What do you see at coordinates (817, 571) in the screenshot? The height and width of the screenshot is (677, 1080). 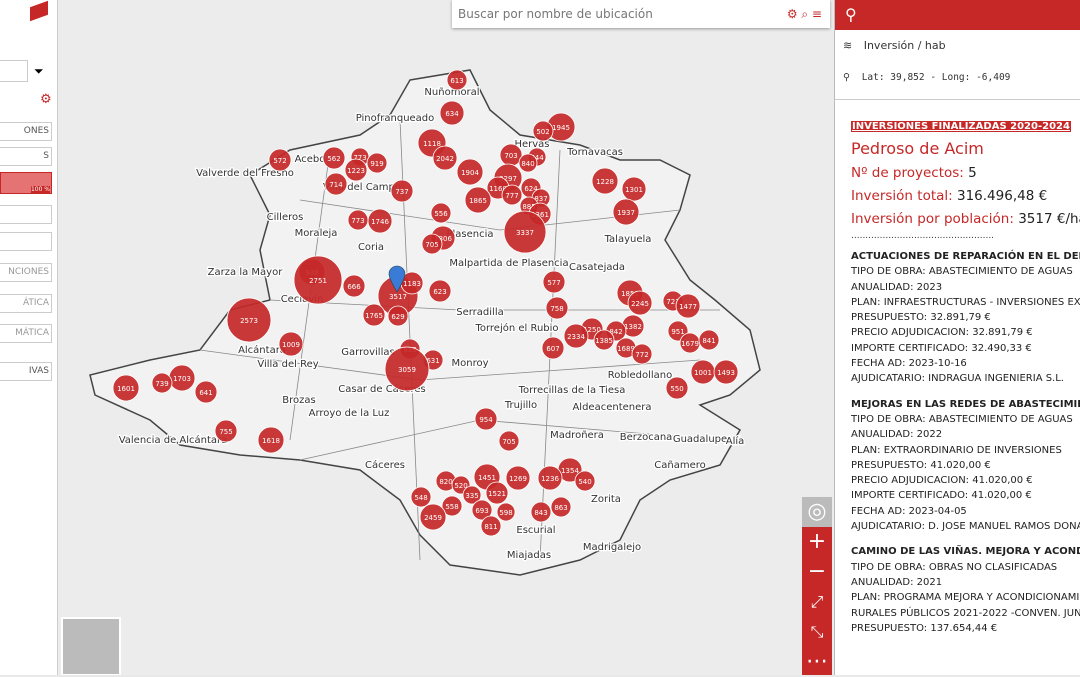 I see `zoom-out: −` at bounding box center [817, 571].